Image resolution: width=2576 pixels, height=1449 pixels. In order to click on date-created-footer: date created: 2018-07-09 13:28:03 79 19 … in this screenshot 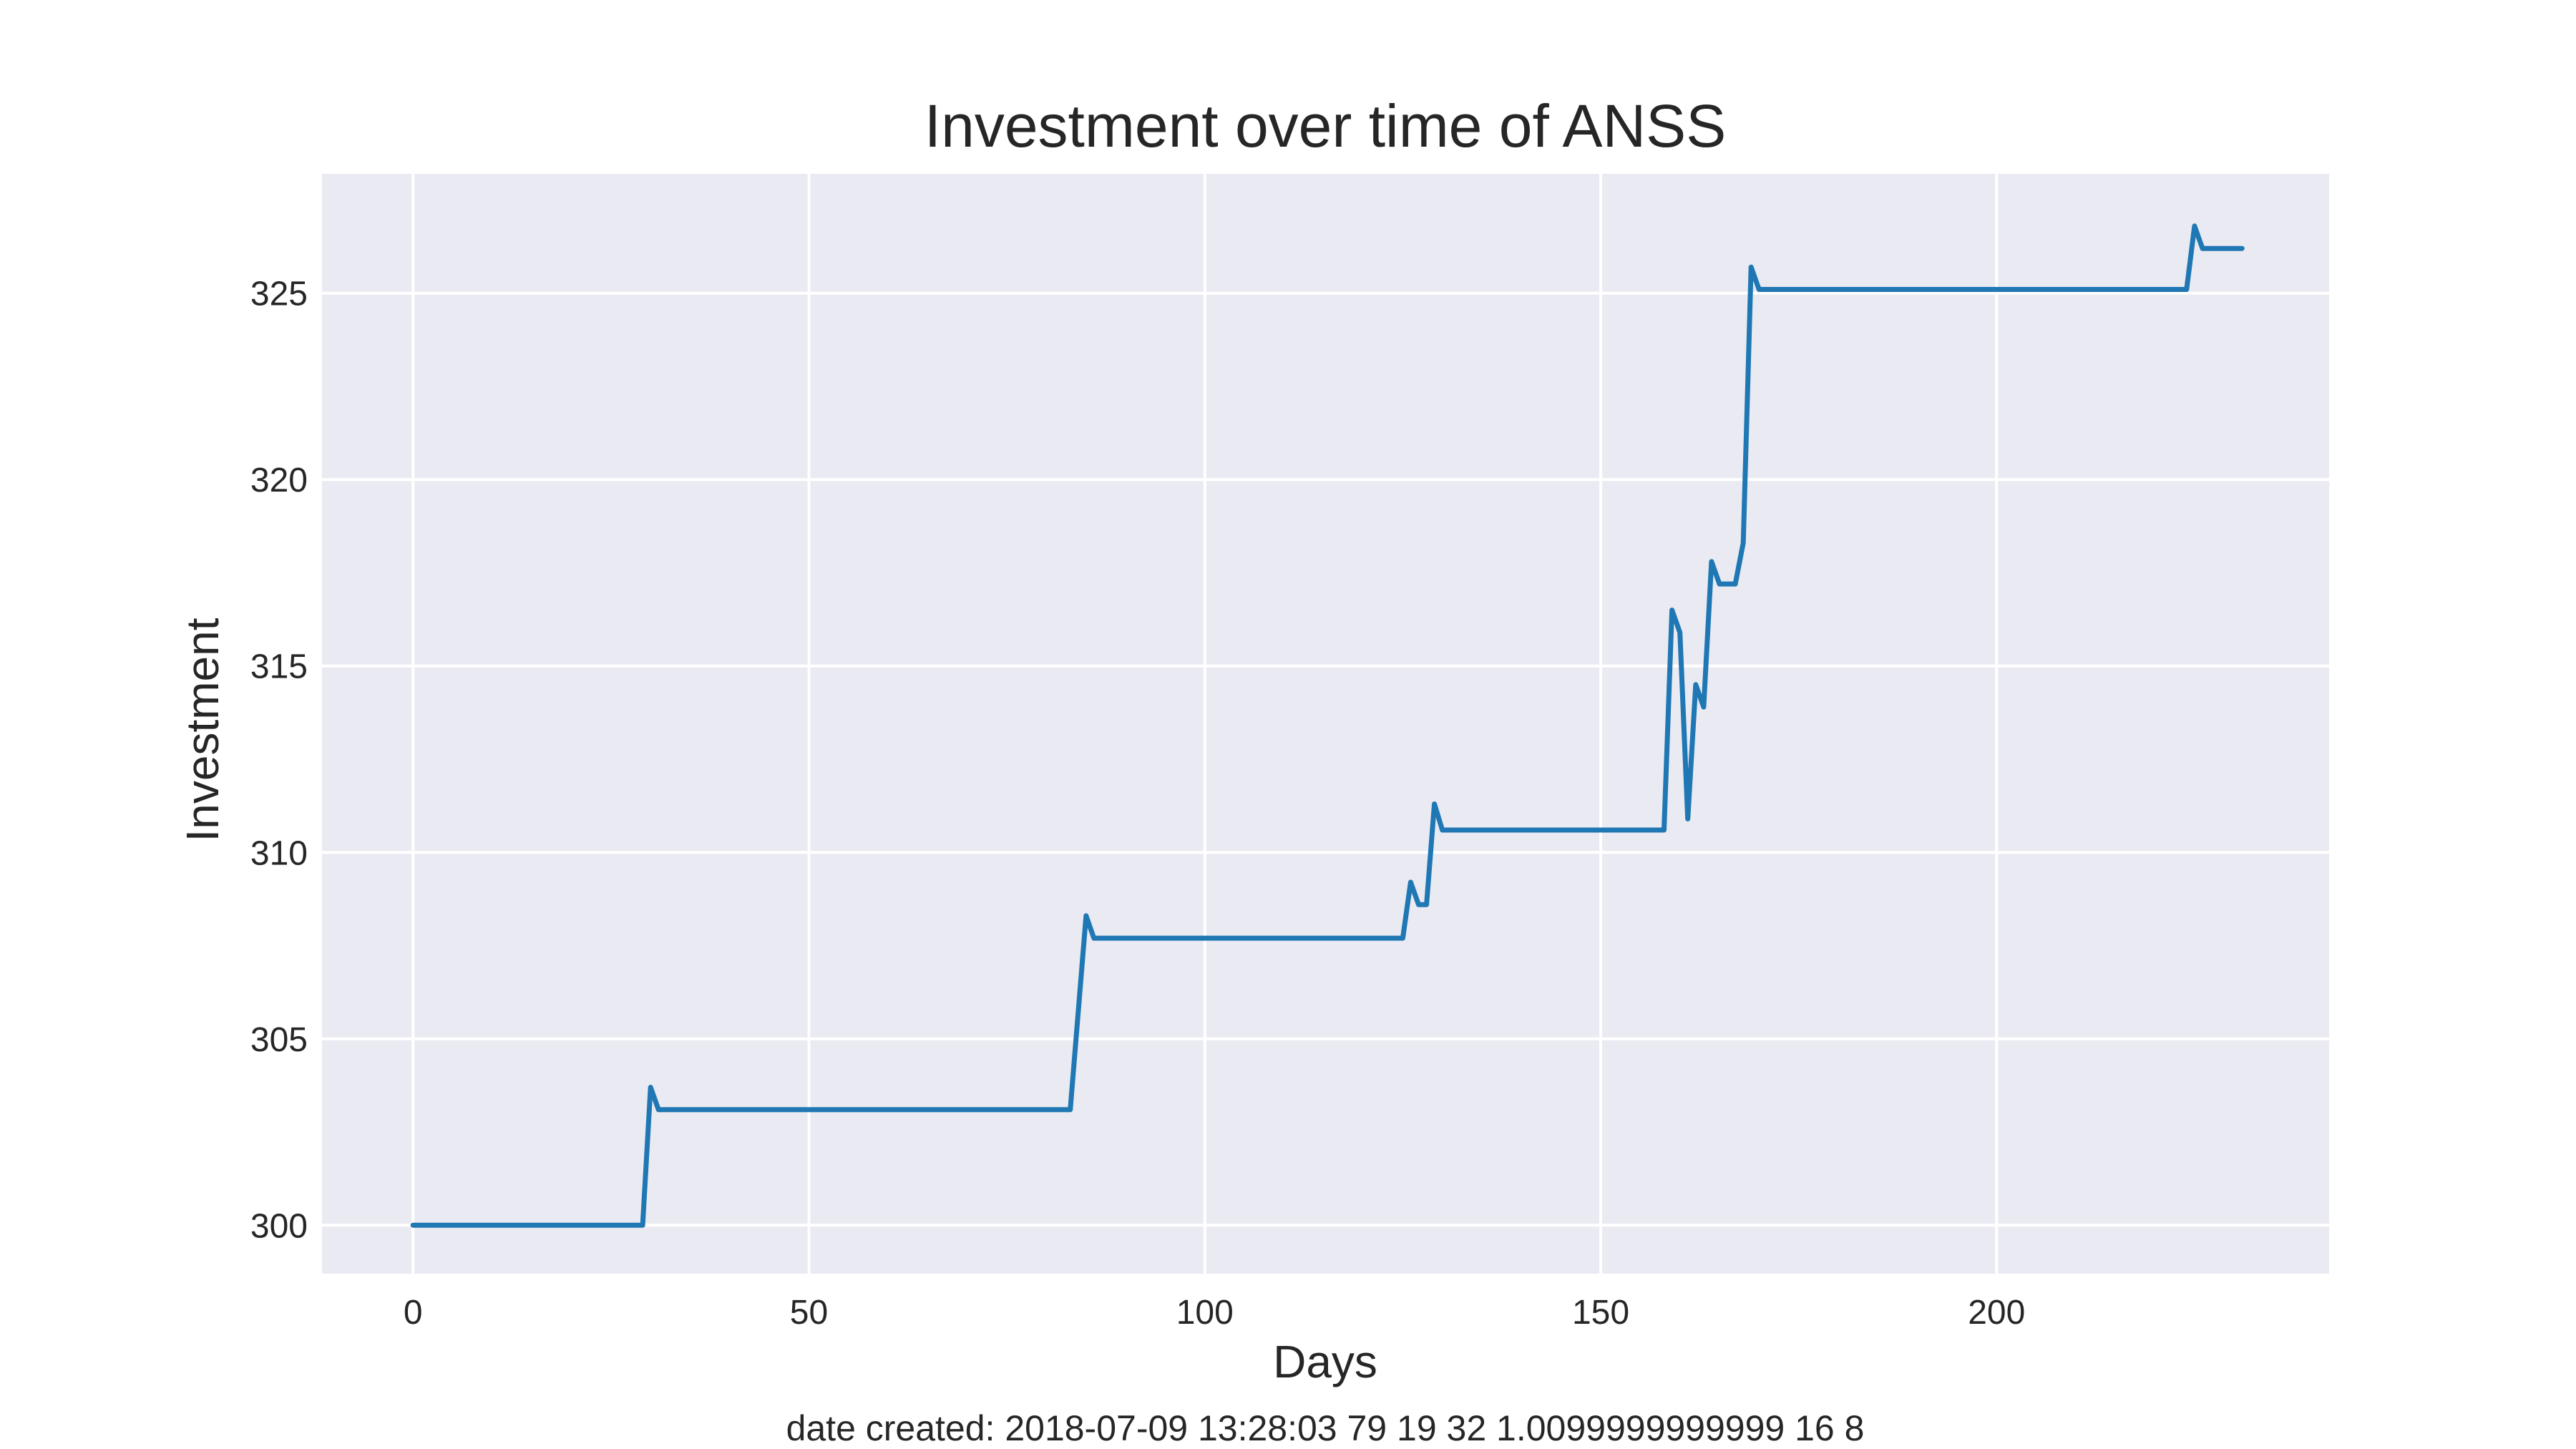, I will do `click(1325, 1428)`.